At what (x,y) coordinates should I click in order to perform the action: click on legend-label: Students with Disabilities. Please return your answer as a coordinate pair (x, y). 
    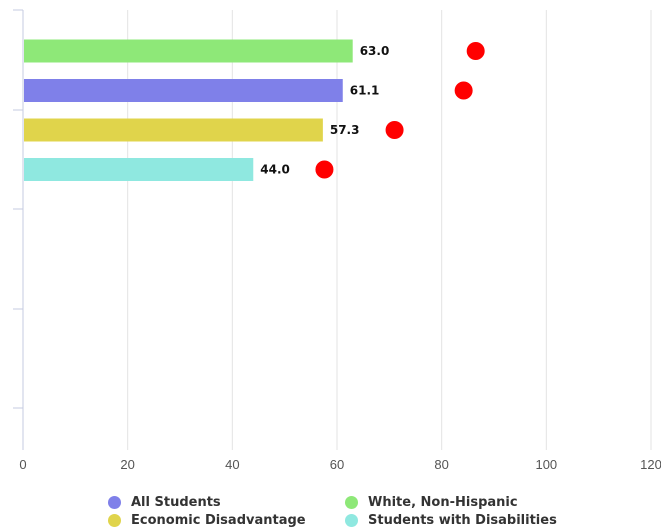
    Looking at the image, I should click on (462, 520).